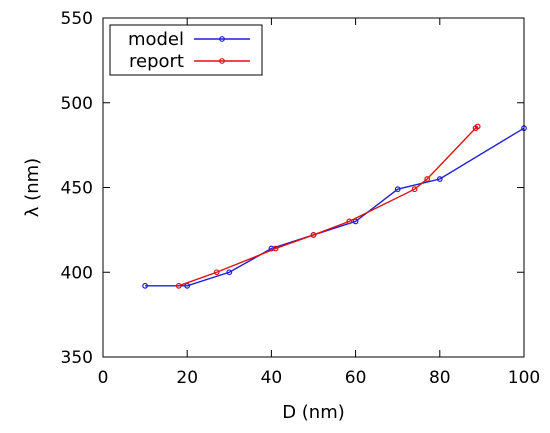 This screenshot has width=550, height=433. Describe the element at coordinates (356, 378) in the screenshot. I see `x-tick-label: 60` at that location.